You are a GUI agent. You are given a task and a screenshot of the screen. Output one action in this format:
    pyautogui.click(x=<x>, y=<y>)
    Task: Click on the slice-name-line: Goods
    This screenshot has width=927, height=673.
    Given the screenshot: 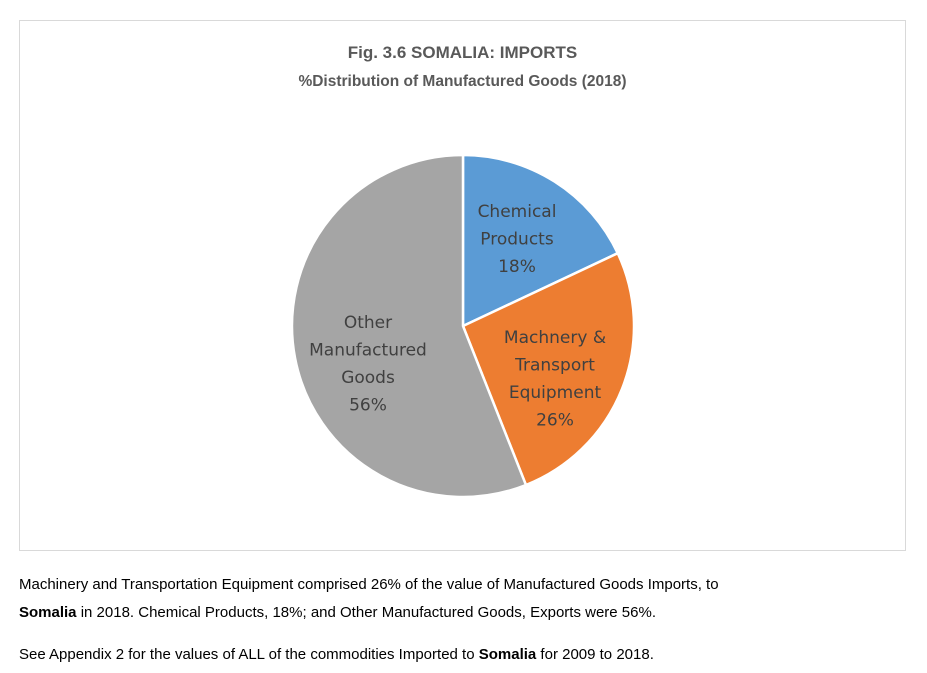 What is the action you would take?
    pyautogui.click(x=368, y=378)
    